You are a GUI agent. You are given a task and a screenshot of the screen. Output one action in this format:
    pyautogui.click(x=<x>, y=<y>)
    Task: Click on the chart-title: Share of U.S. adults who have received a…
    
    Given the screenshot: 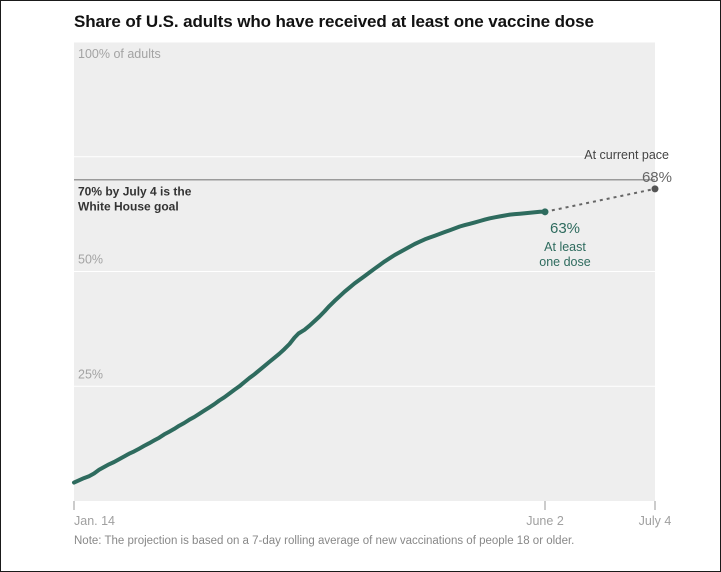 What is the action you would take?
    pyautogui.click(x=334, y=21)
    